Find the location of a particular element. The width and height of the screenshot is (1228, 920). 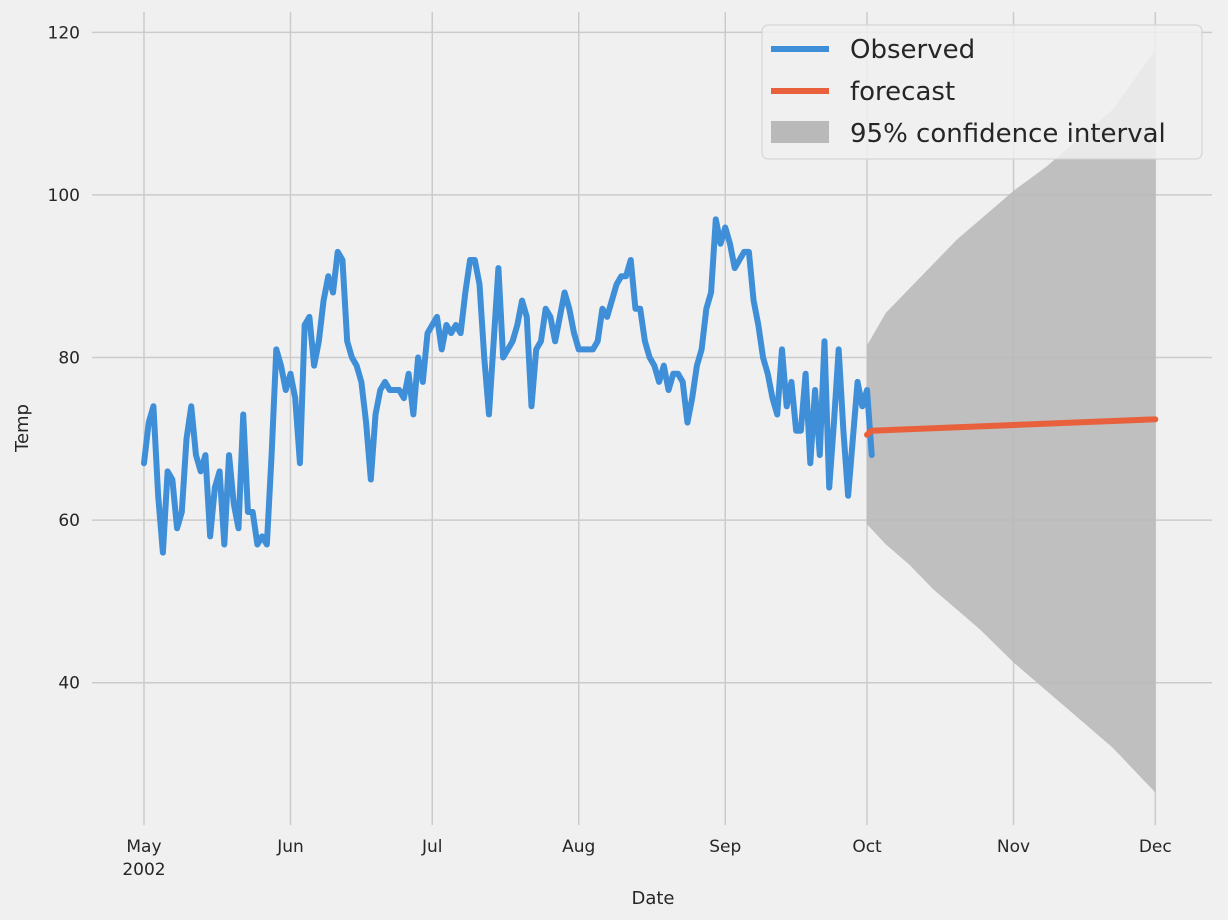

x-axis-title: Date is located at coordinates (652, 898).